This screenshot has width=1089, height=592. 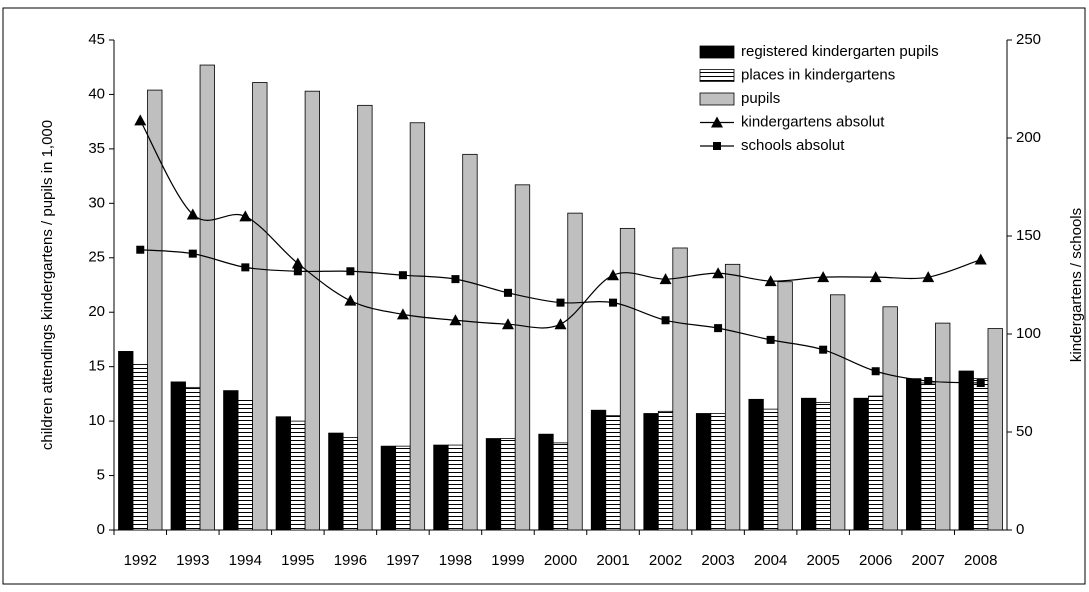 What do you see at coordinates (96, 93) in the screenshot?
I see `y-tick-label: 40` at bounding box center [96, 93].